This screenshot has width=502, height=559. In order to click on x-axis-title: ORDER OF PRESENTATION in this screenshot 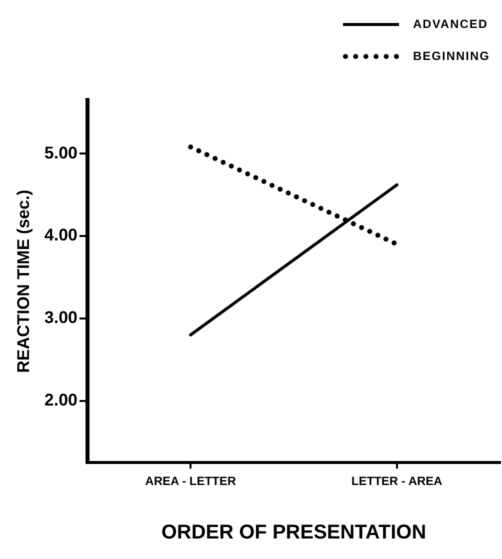, I will do `click(293, 533)`.